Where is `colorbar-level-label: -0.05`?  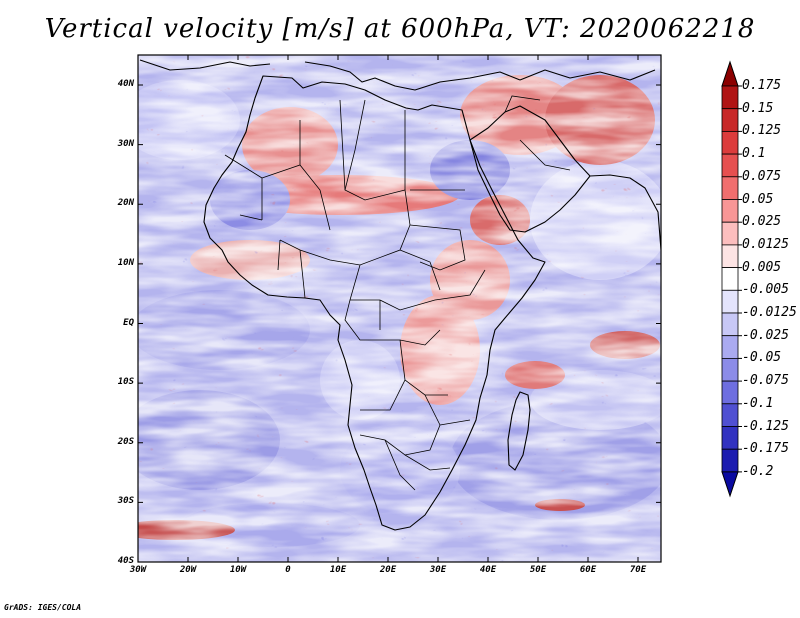
colorbar-level-label: -0.05 is located at coordinates (762, 358).